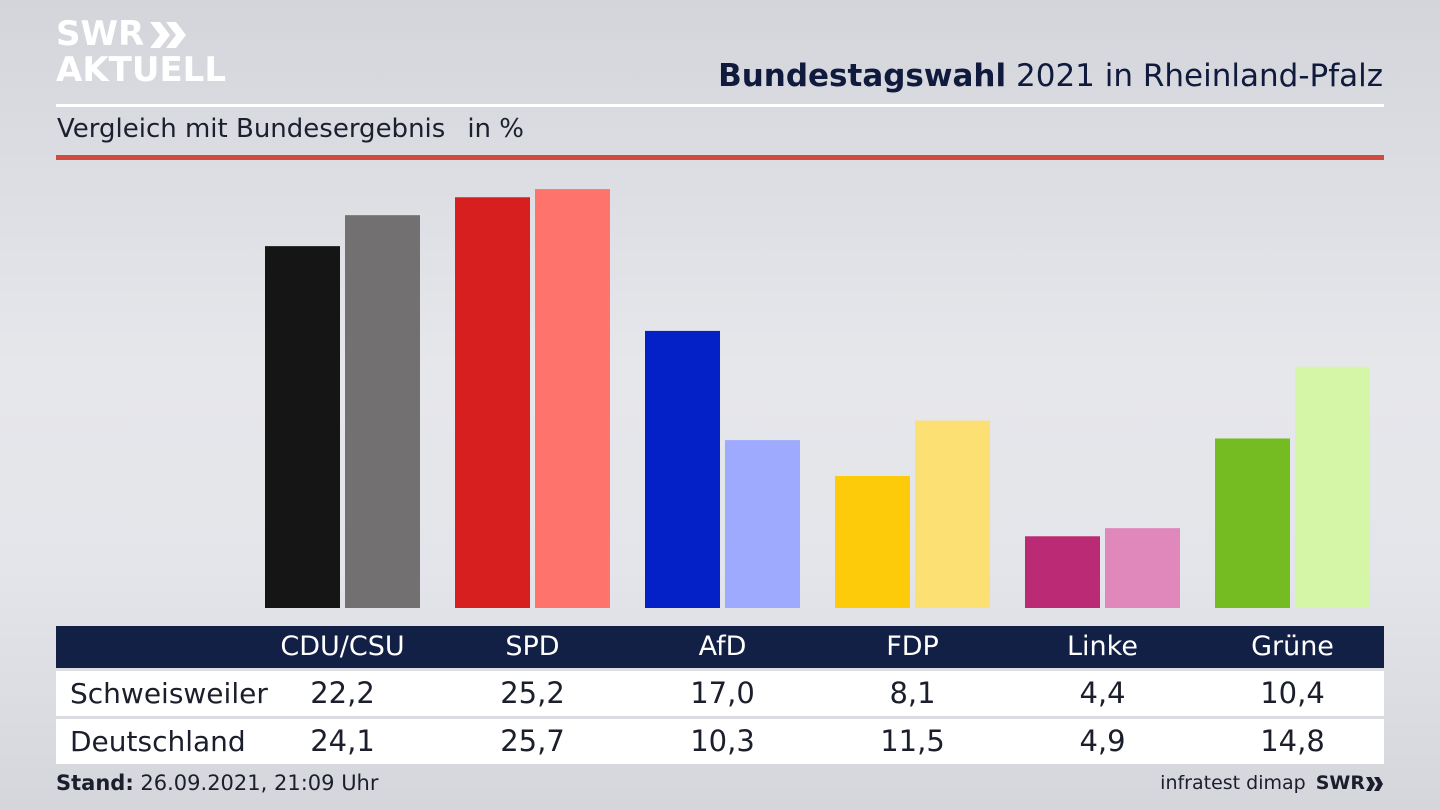 This screenshot has width=1440, height=810. Describe the element at coordinates (1062, 572) in the screenshot. I see `bar-linke-schweisweiler` at that location.